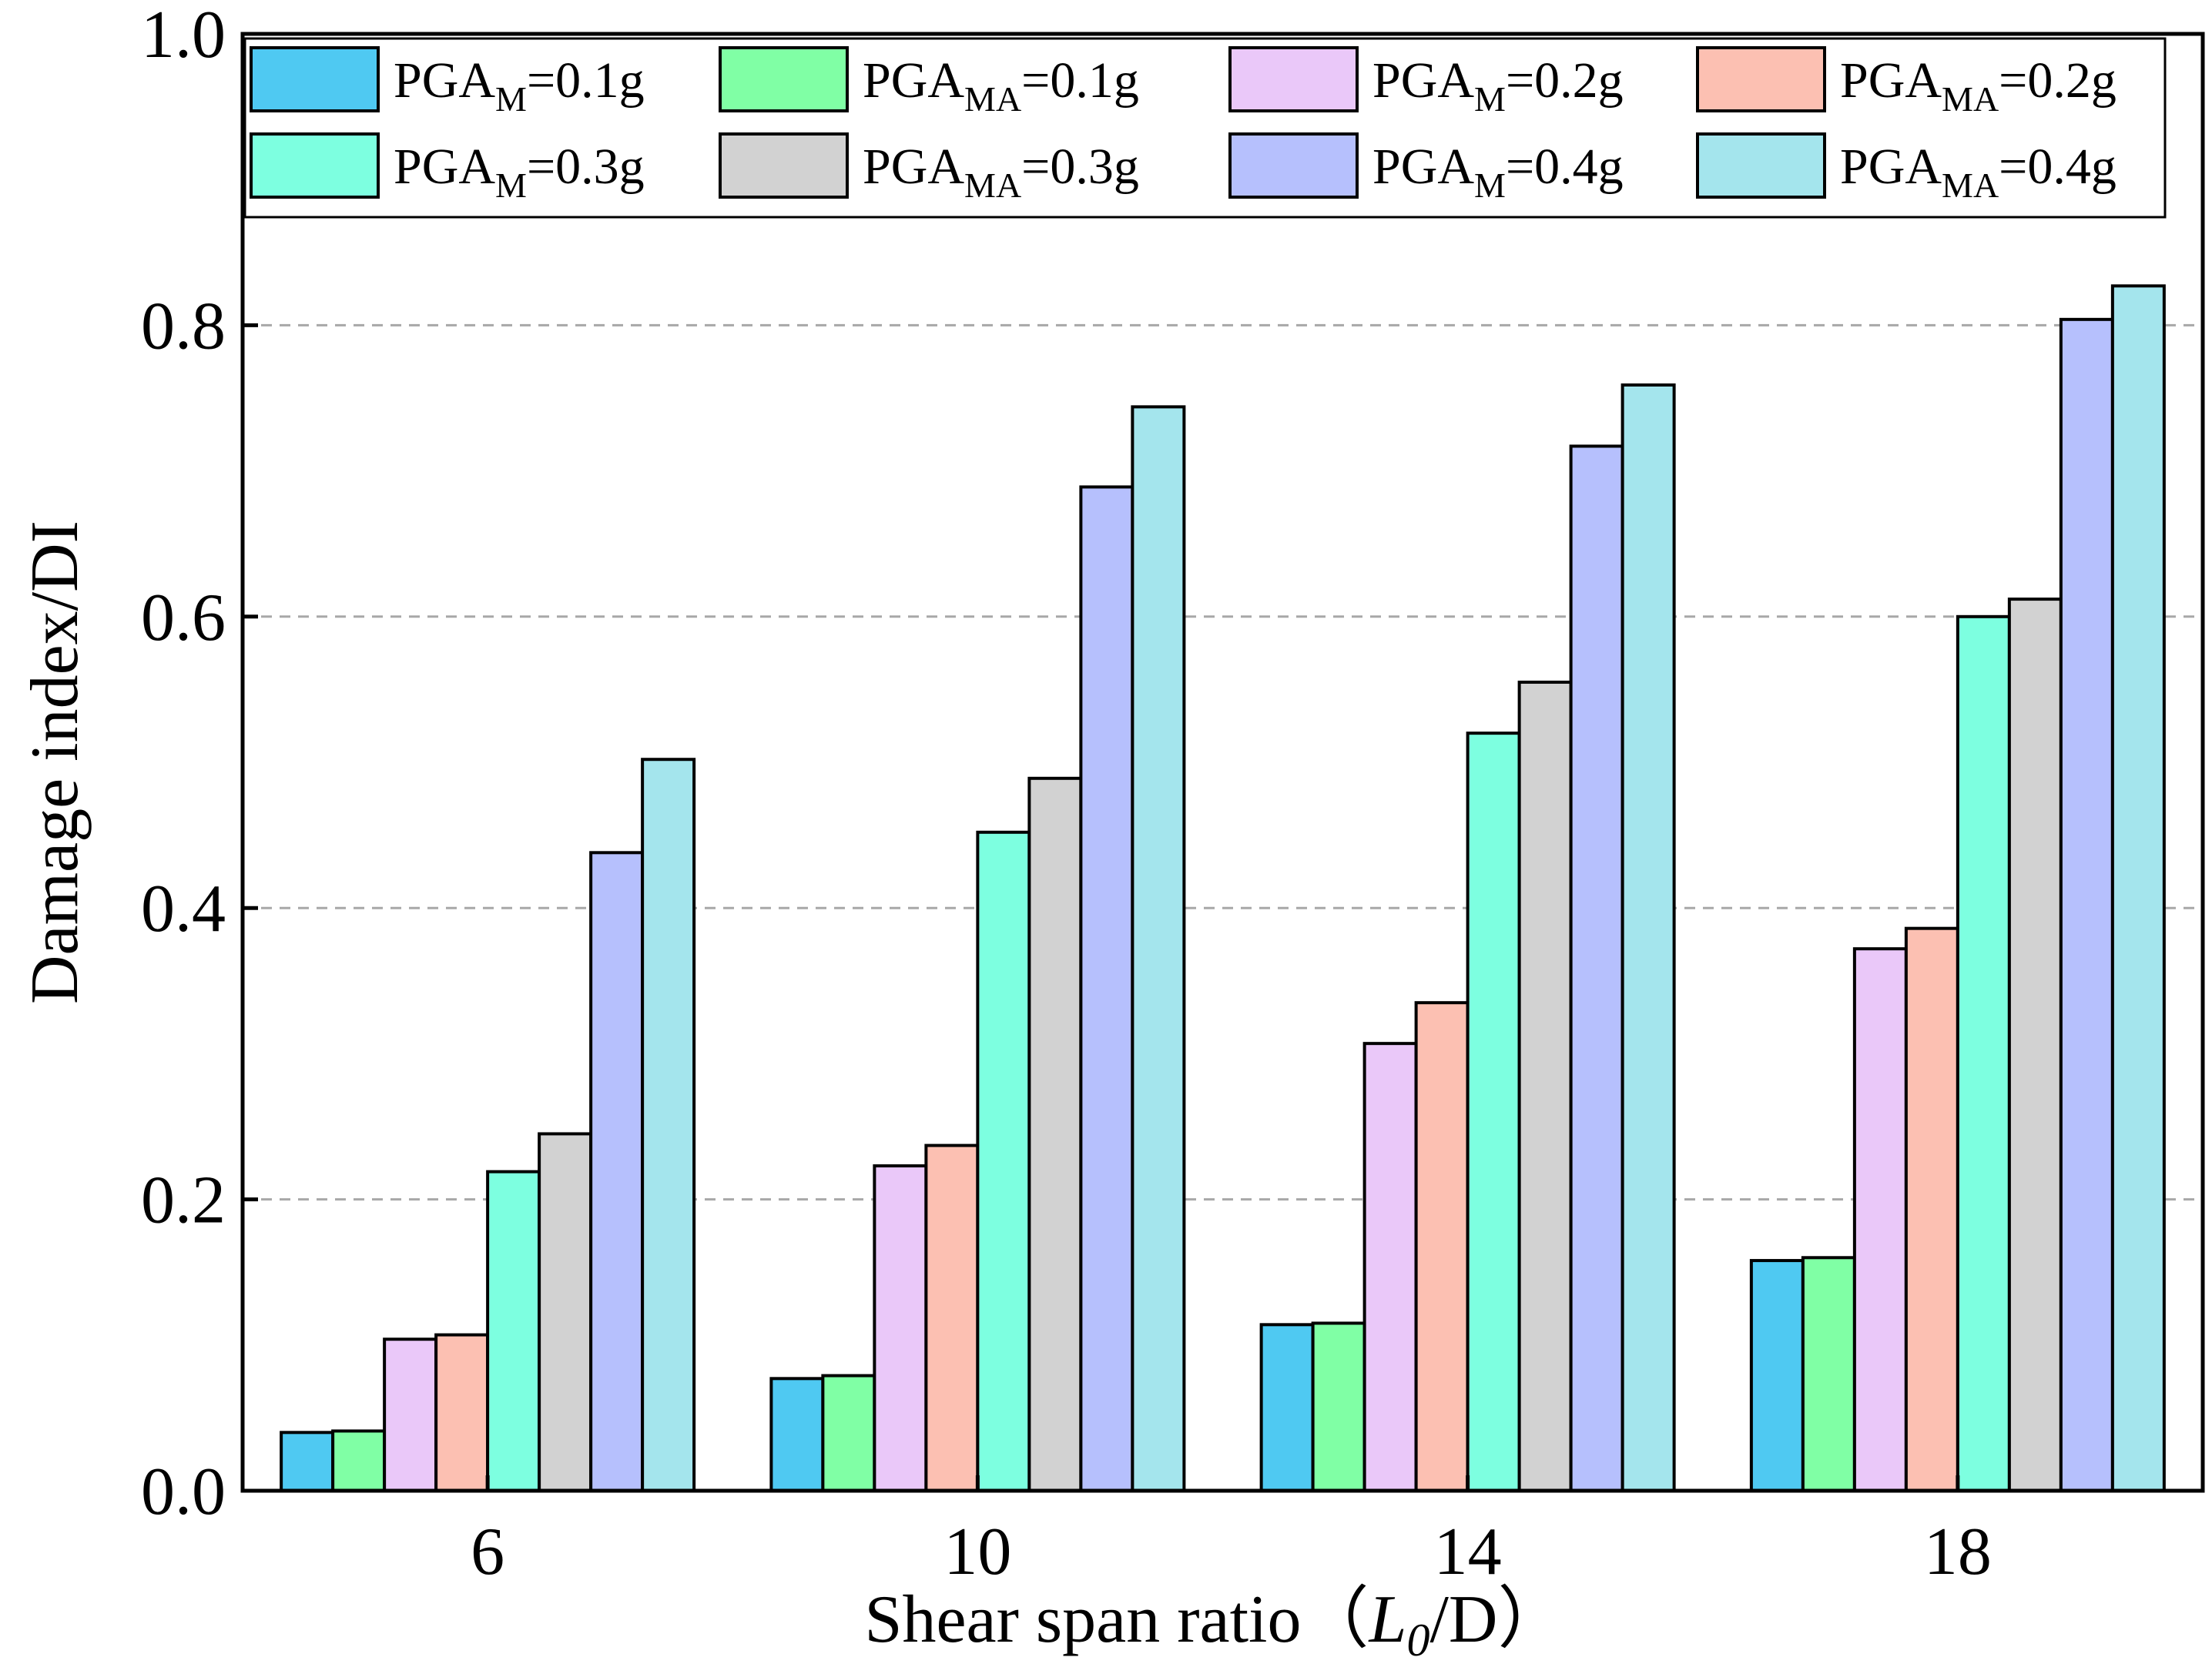  What do you see at coordinates (1498, 172) in the screenshot?
I see `legend-label: PGAM=0.4g` at bounding box center [1498, 172].